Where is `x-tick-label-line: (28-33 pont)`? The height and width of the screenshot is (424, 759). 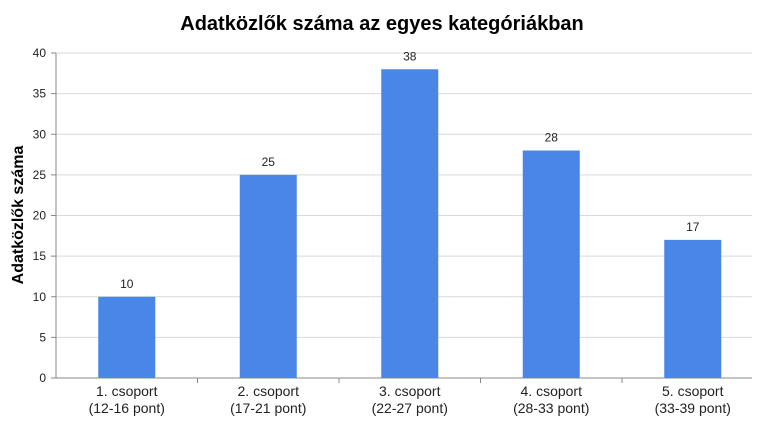 x-tick-label-line: (28-33 pont) is located at coordinates (551, 408).